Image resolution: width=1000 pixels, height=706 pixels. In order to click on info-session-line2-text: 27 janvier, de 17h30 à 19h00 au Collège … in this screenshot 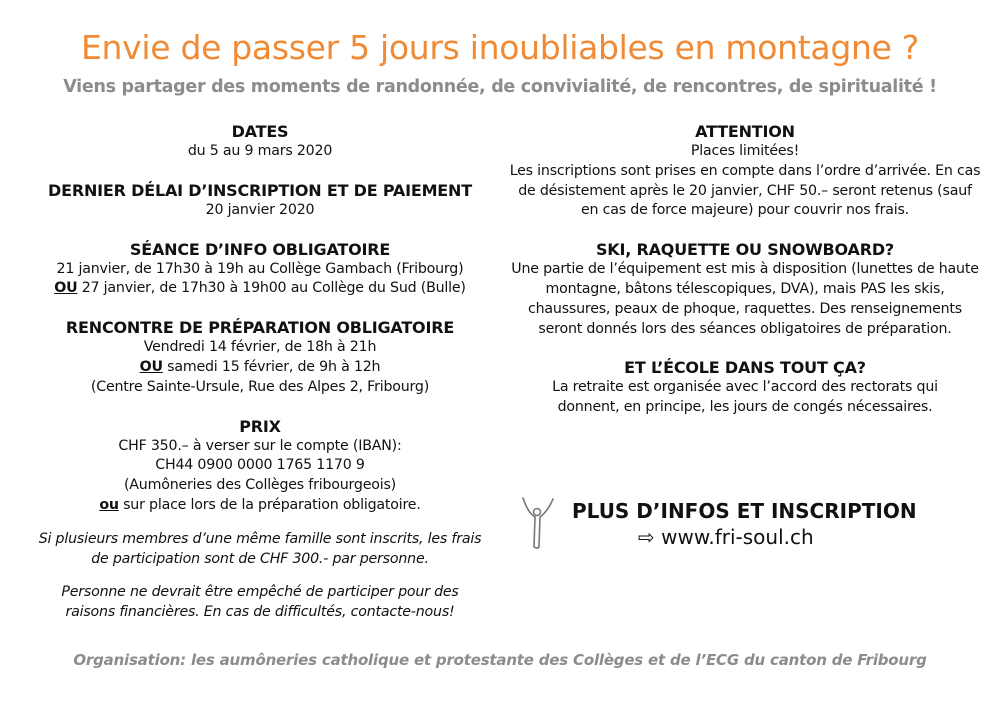, I will do `click(271, 288)`.